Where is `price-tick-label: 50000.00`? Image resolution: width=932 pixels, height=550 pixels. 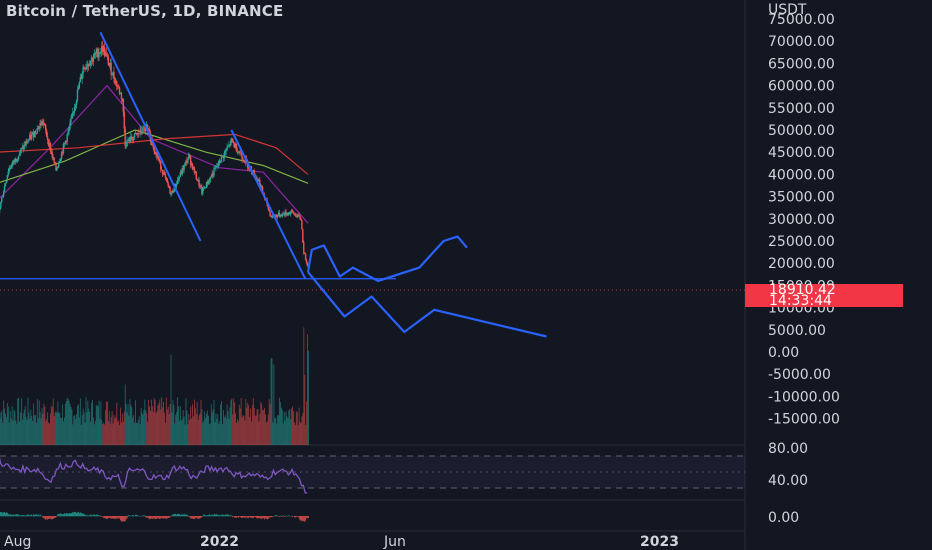 price-tick-label: 50000.00 is located at coordinates (801, 131).